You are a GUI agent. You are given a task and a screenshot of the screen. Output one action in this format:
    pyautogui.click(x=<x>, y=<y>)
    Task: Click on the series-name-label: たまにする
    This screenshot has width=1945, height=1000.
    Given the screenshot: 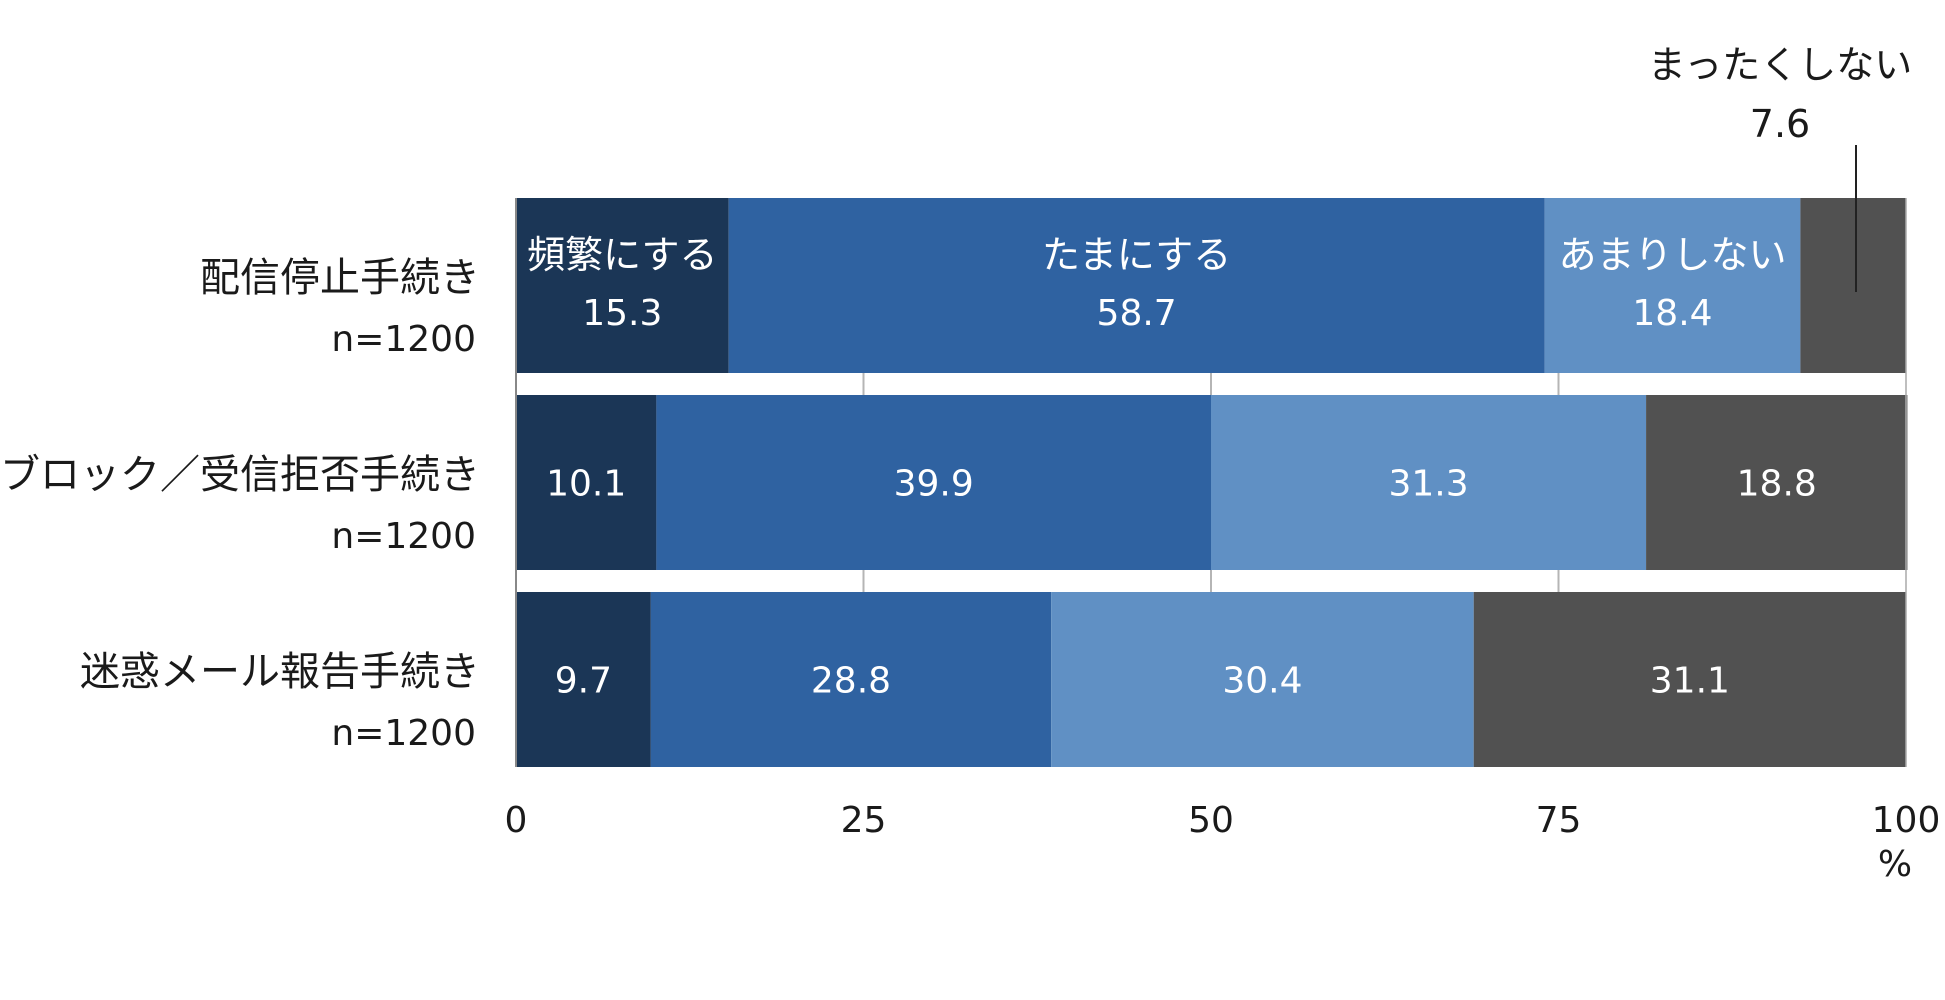 What is the action you would take?
    pyautogui.click(x=1136, y=255)
    